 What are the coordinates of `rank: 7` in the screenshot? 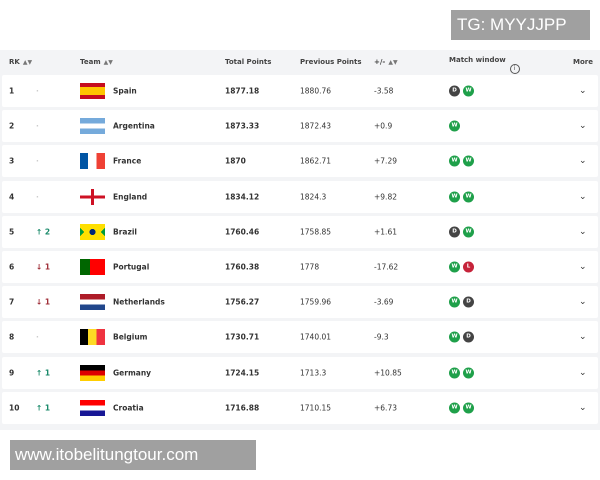 It's located at (12, 302).